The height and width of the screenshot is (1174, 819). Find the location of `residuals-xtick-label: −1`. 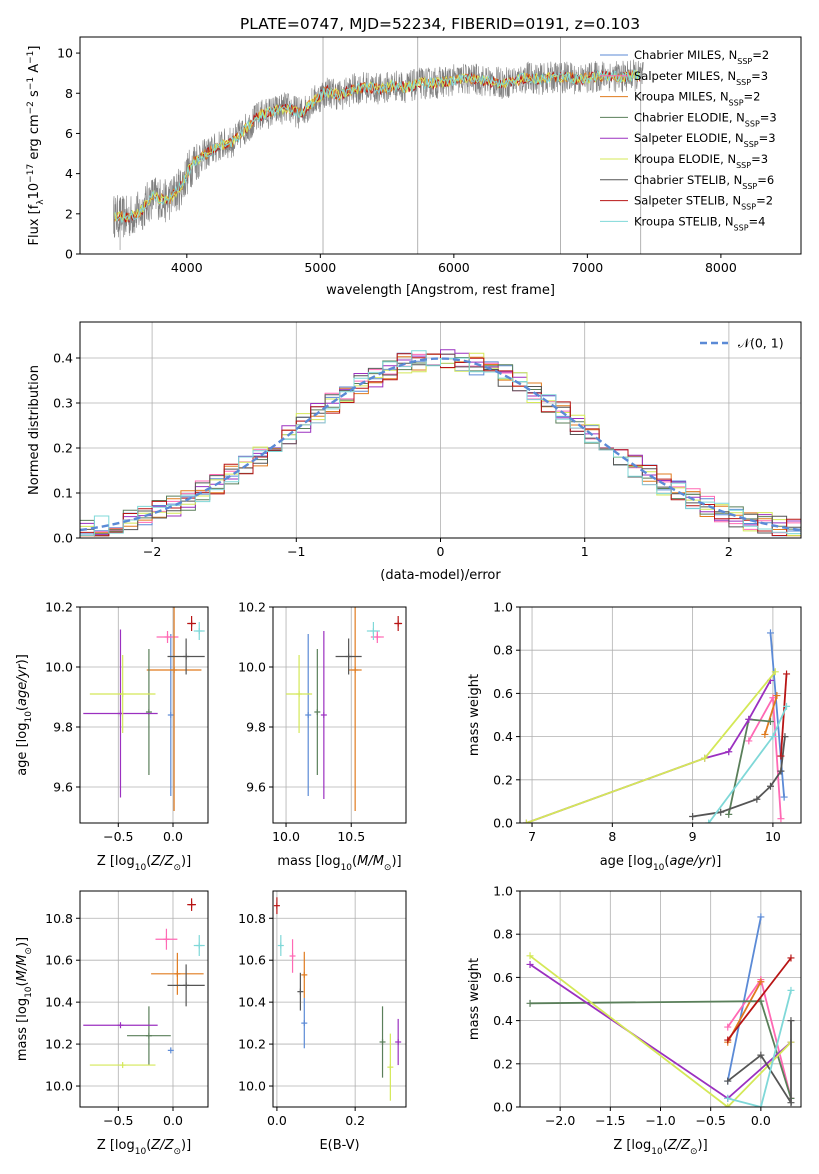

residuals-xtick-label: −1 is located at coordinates (296, 551).